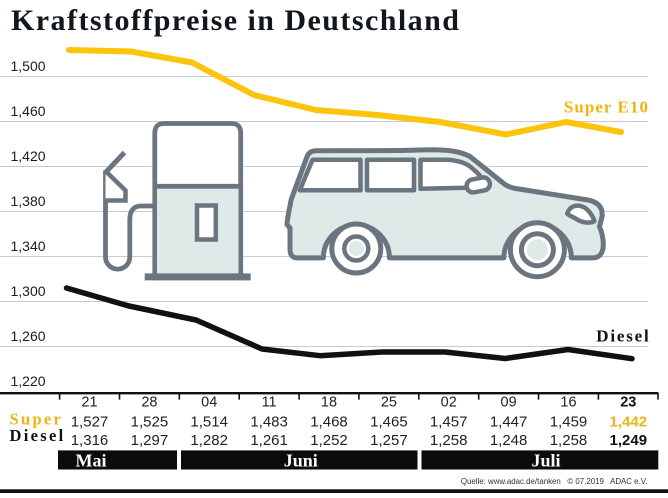 This screenshot has height=498, width=668. I want to click on svg-text: 02, so click(449, 403).